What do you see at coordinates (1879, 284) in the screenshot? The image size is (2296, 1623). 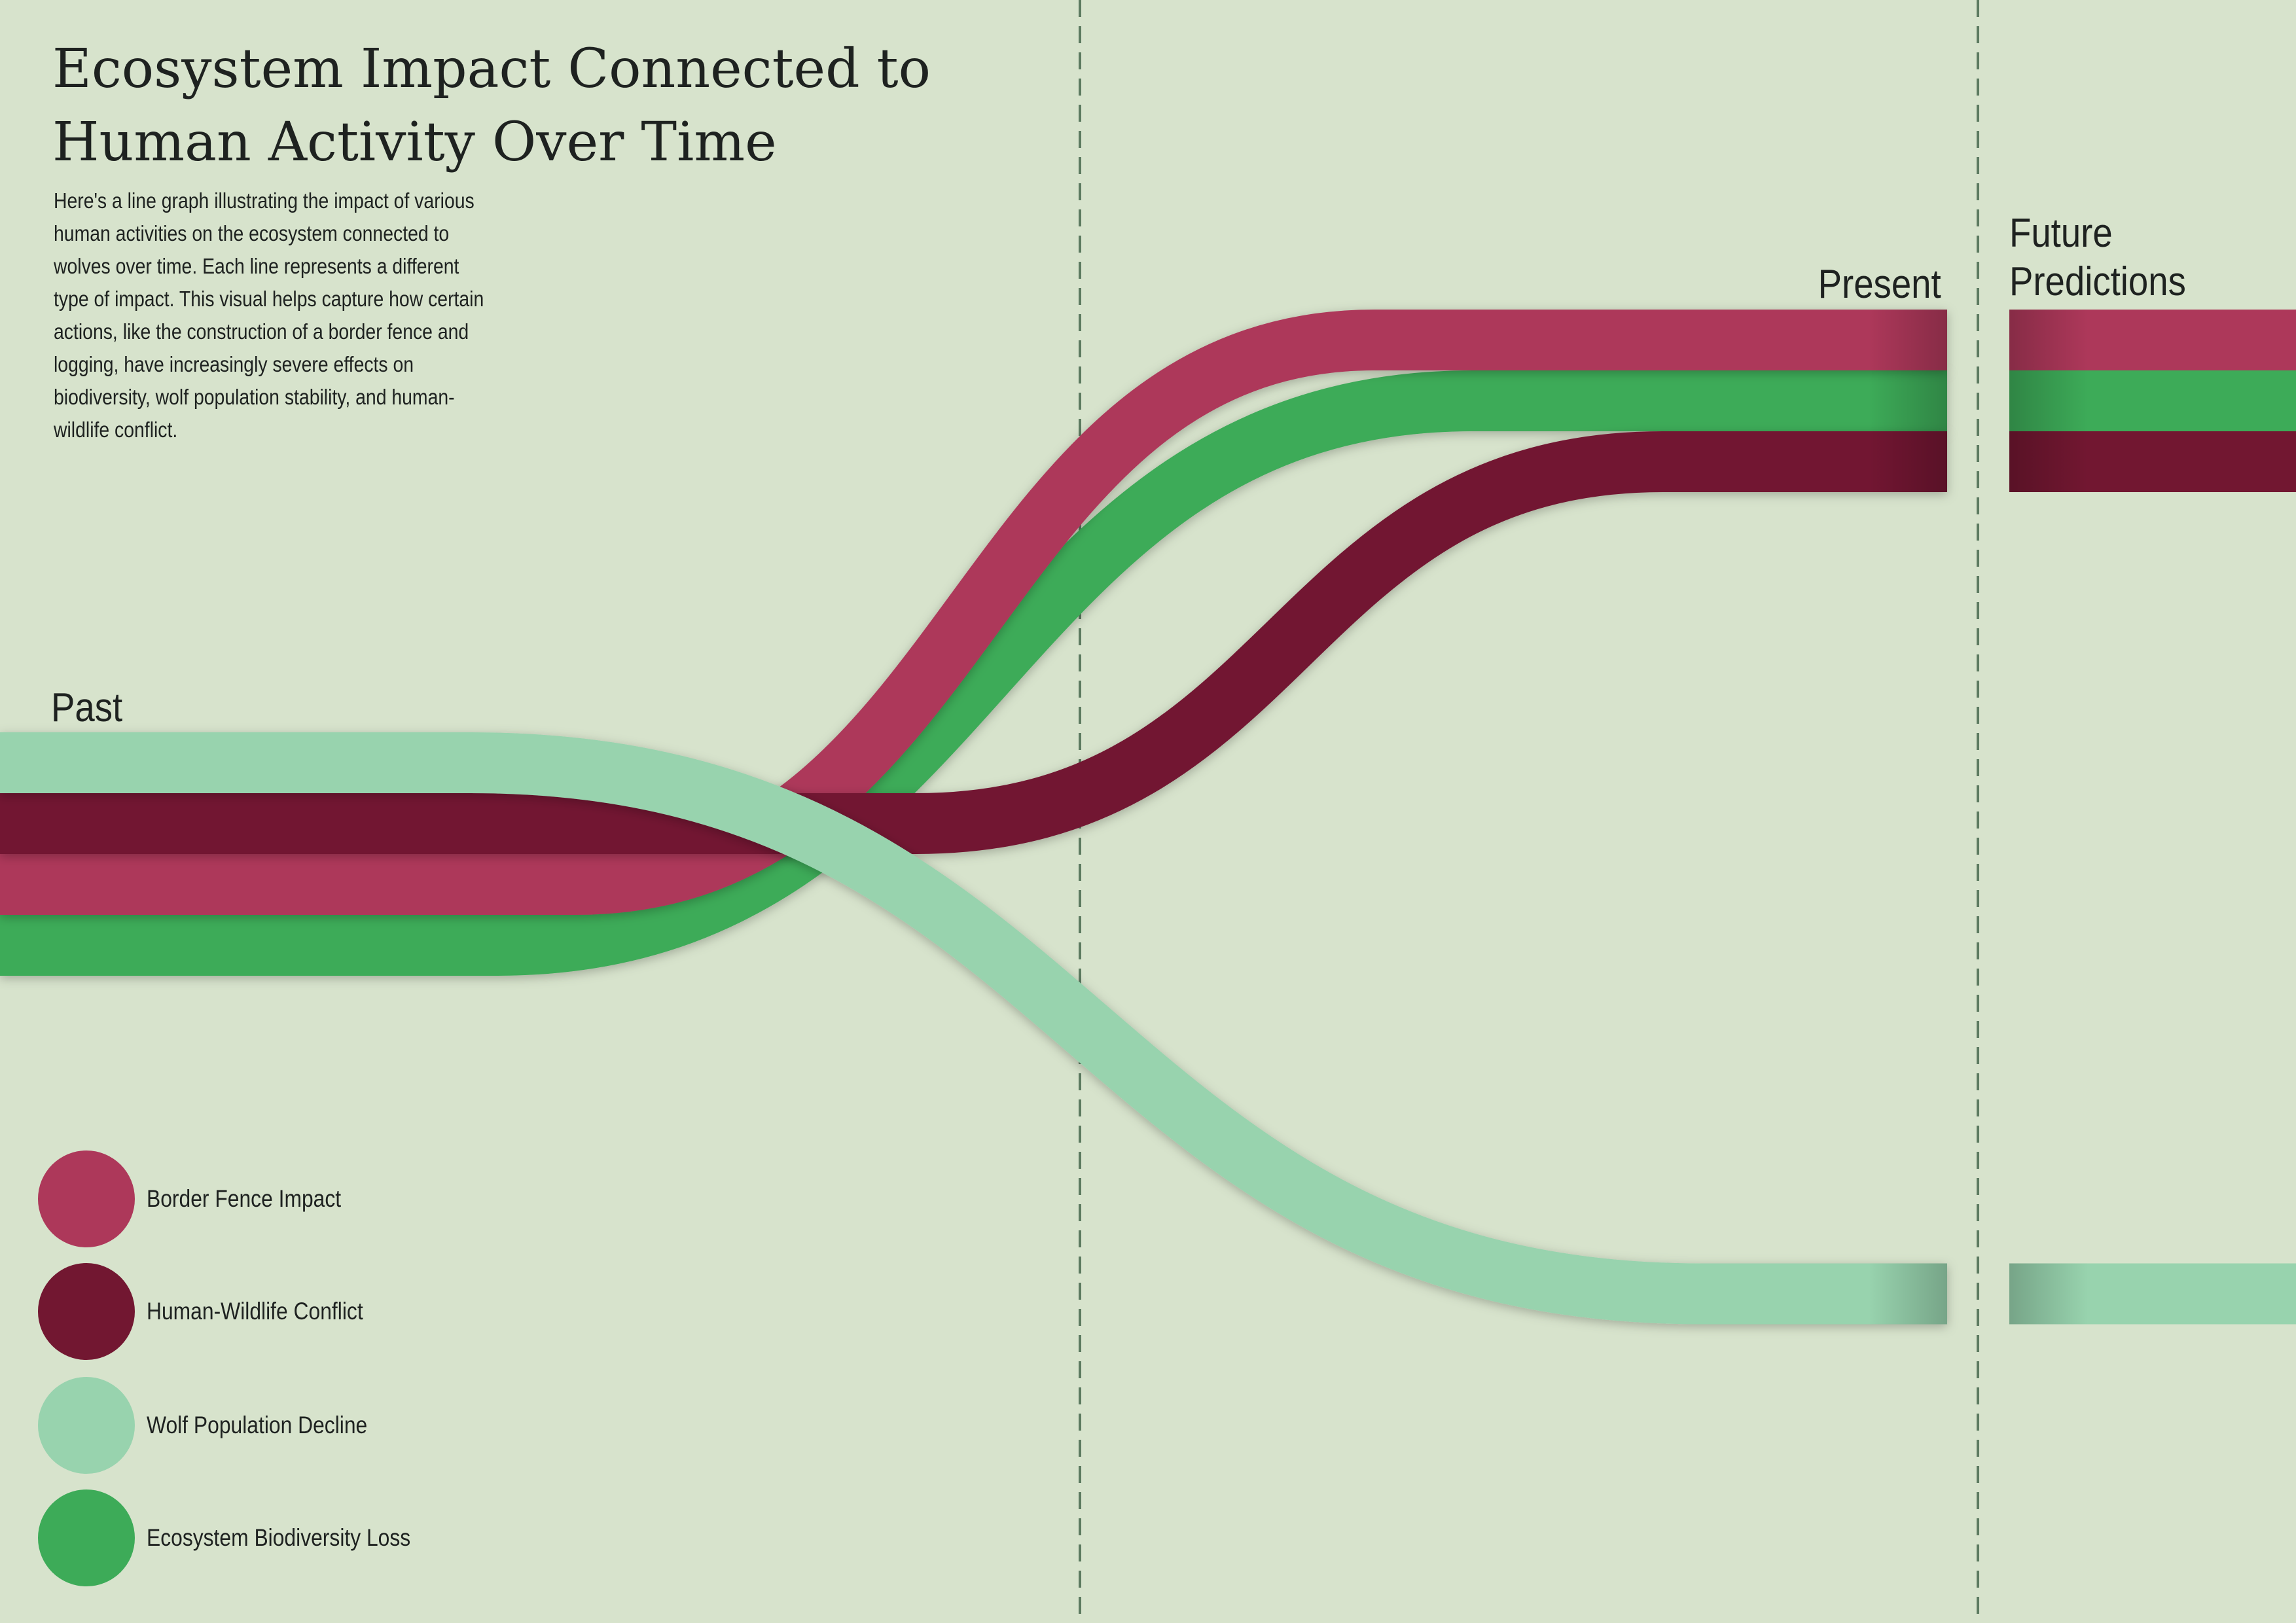 I see `period-label-present: Present` at bounding box center [1879, 284].